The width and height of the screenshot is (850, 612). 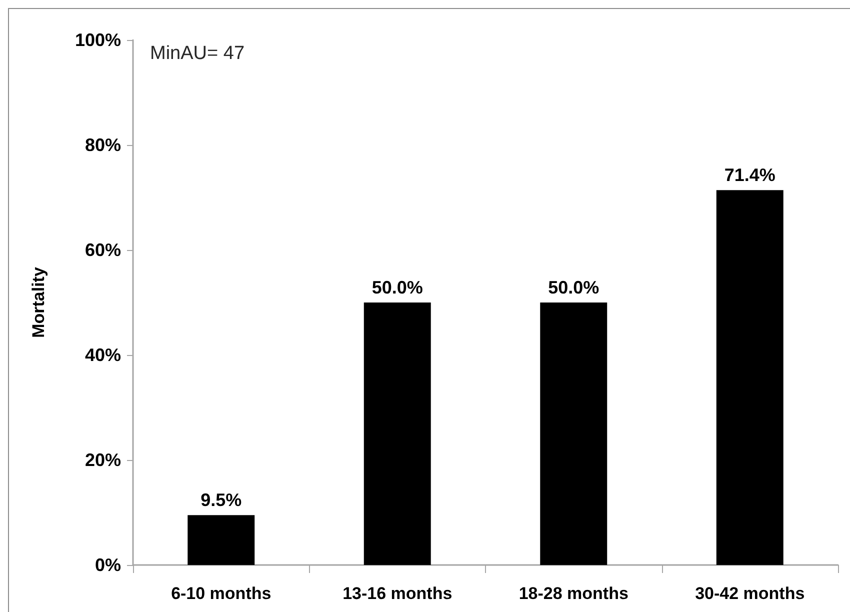 I want to click on y-tick-label: 60%, so click(x=102, y=250).